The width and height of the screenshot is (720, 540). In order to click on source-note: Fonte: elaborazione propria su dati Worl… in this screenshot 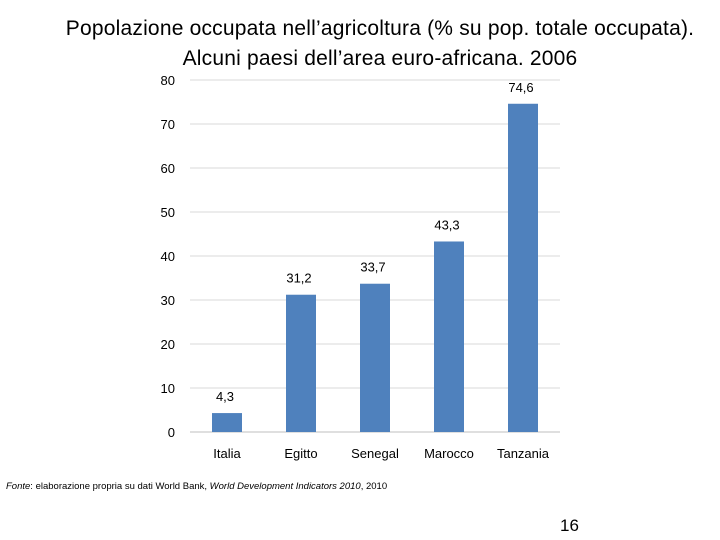, I will do `click(196, 486)`.